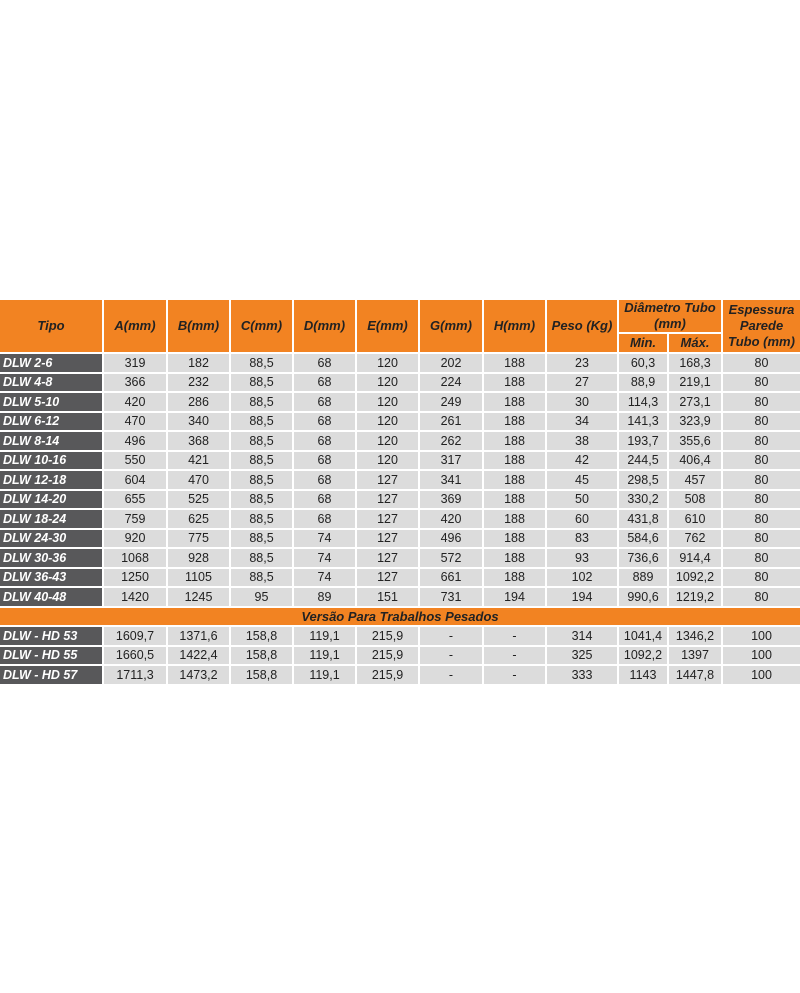 The width and height of the screenshot is (800, 993). I want to click on header-c: C(mm), so click(261, 326).